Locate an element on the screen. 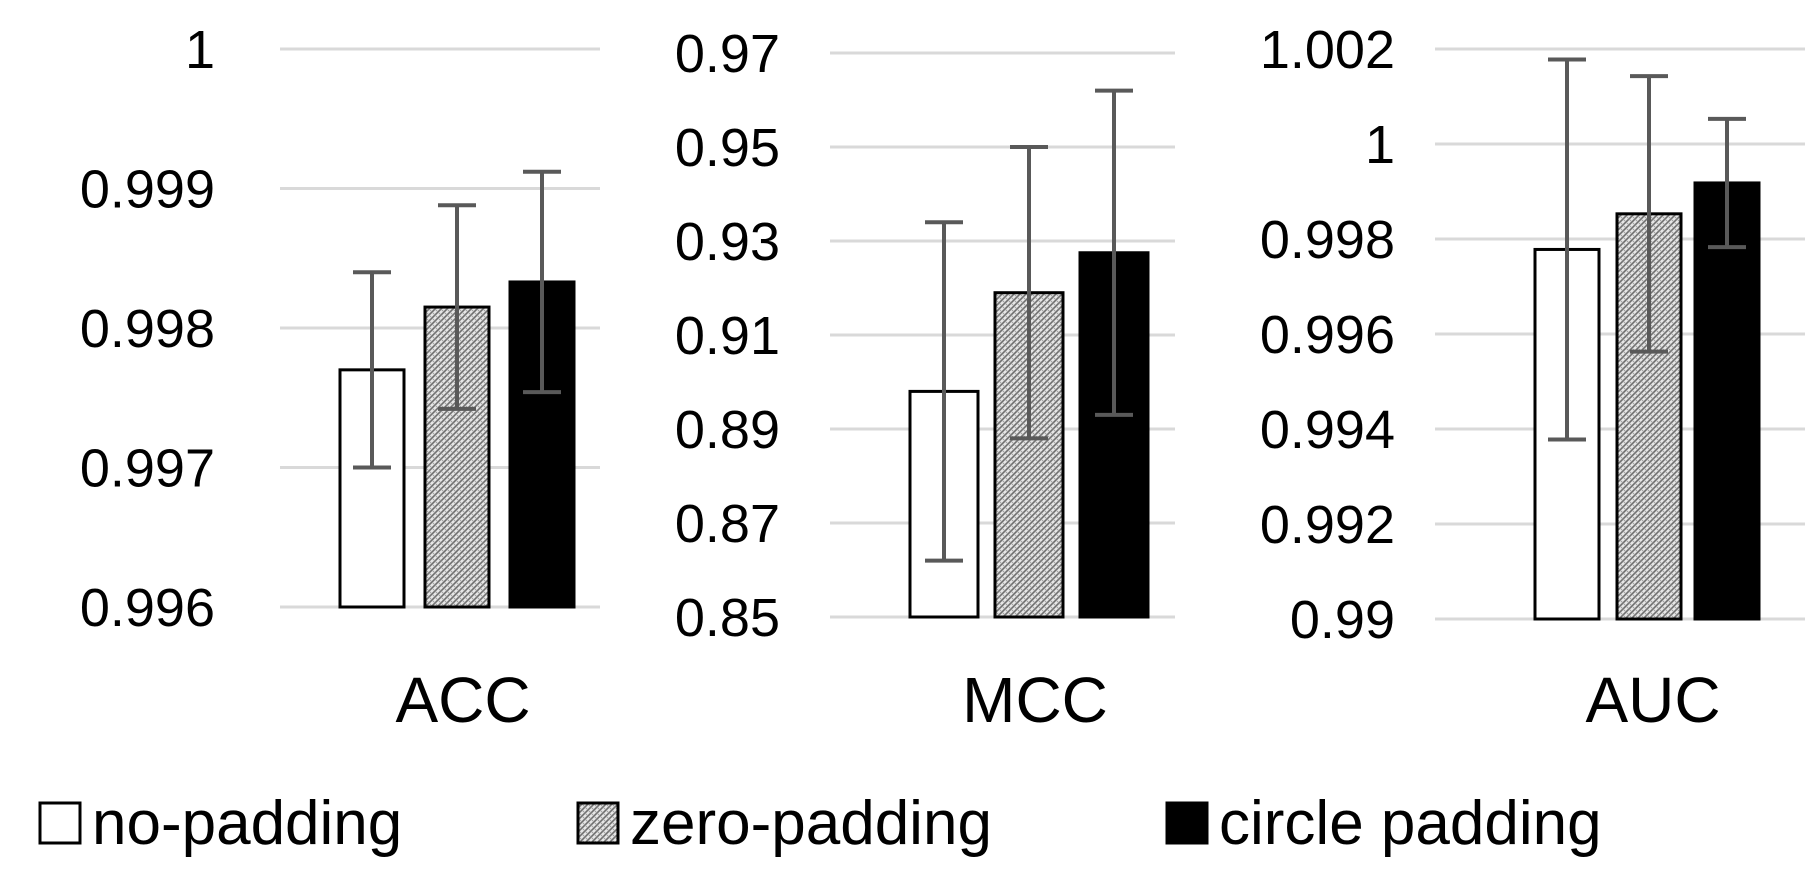  legend-label-zero-padding: zero-padding is located at coordinates (811, 823).